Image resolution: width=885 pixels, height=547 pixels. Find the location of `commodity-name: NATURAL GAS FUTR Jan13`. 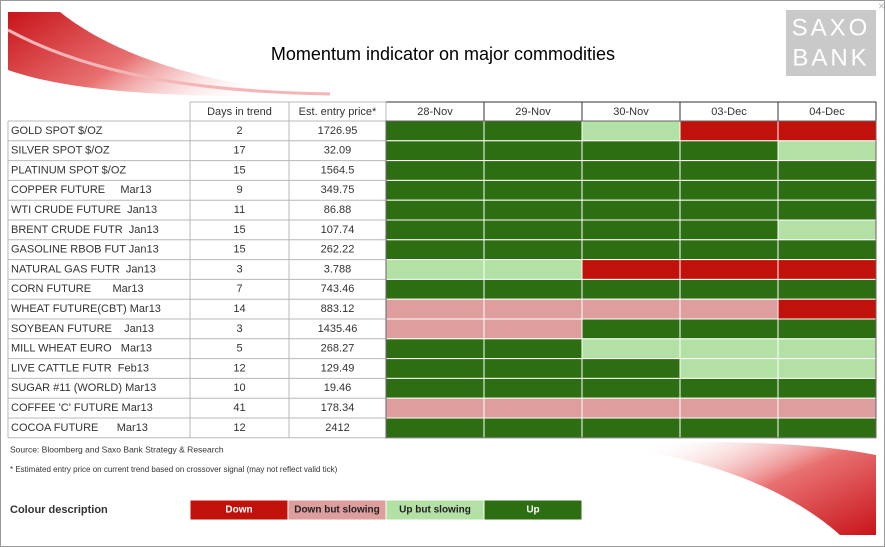

commodity-name: NATURAL GAS FUTR Jan13 is located at coordinates (83, 269).